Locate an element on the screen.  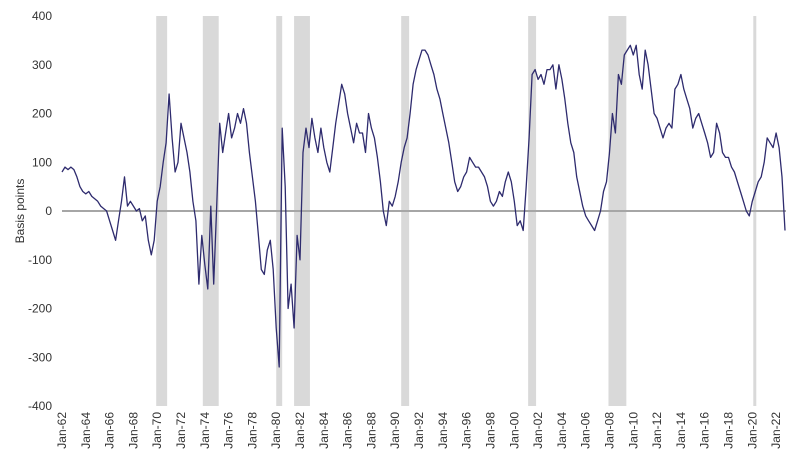
x-tick-label: Jan-92 is located at coordinates (419, 430).